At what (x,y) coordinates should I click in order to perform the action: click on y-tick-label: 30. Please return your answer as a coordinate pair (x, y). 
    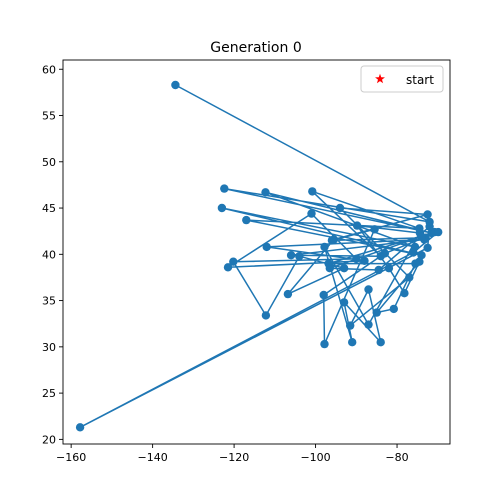
    Looking at the image, I should click on (49, 347).